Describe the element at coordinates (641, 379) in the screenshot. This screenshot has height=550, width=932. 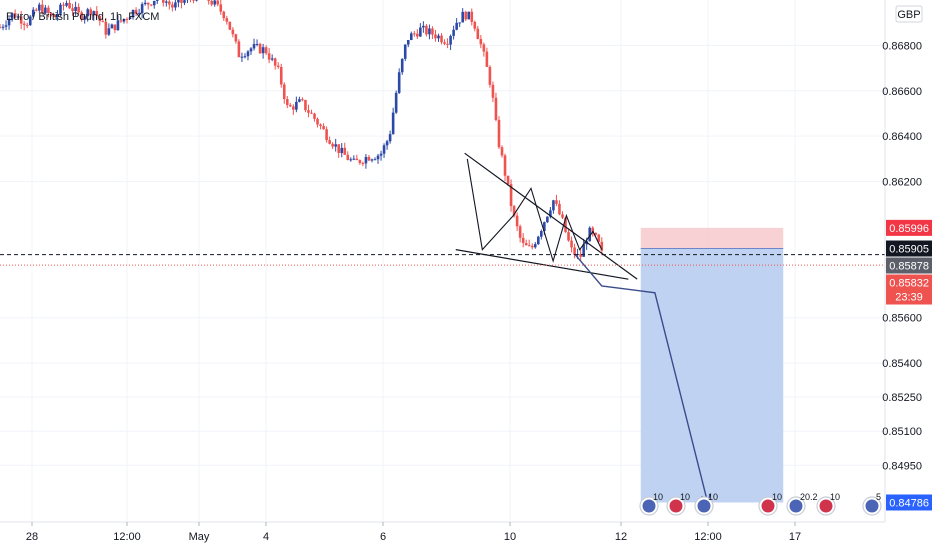
I see `projection-arrow` at that location.